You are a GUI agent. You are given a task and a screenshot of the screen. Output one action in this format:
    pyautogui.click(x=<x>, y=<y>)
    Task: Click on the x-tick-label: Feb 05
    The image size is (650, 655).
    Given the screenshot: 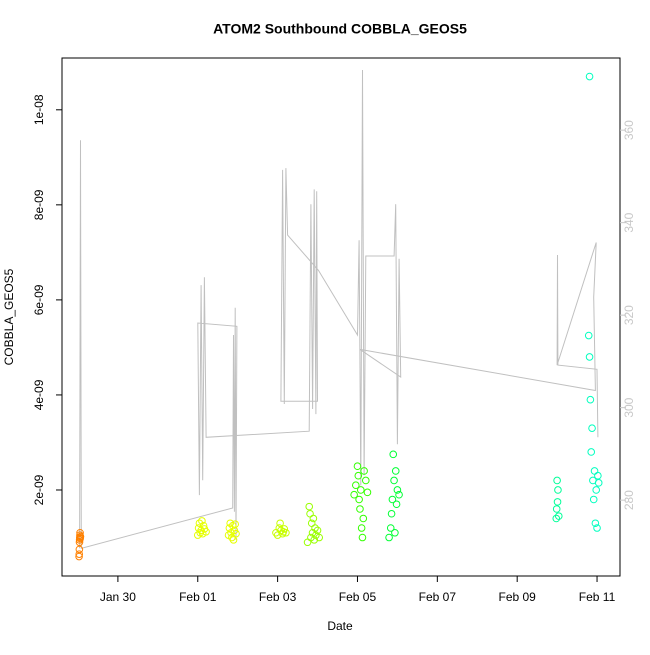 What is the action you would take?
    pyautogui.click(x=358, y=597)
    